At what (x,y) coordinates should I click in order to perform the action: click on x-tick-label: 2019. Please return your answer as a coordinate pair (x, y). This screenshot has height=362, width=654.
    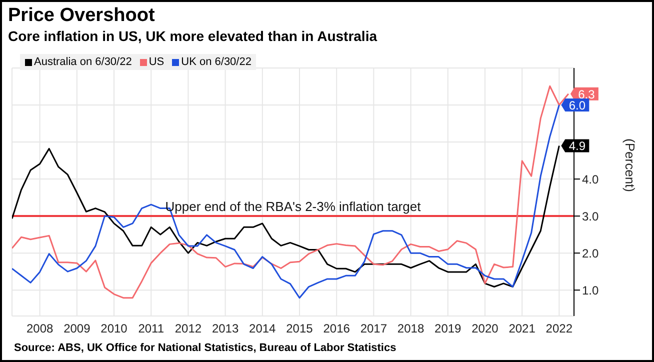
    Looking at the image, I should click on (448, 329).